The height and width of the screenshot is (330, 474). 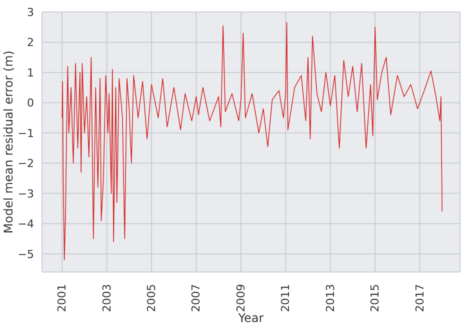 What do you see at coordinates (62, 298) in the screenshot?
I see `x-tick-label: 2001` at bounding box center [62, 298].